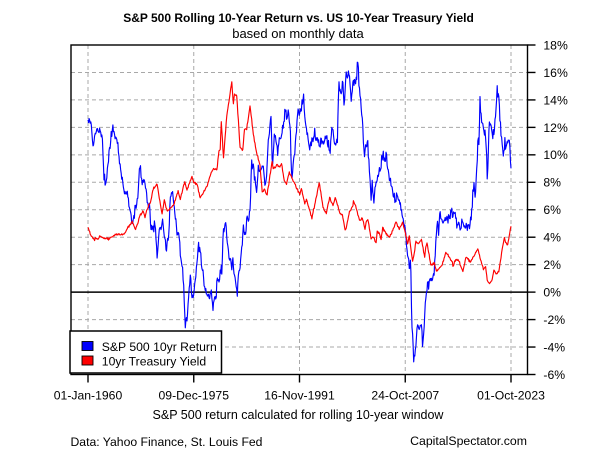 Image resolution: width=600 pixels, height=455 pixels. I want to click on svg-text: 18%, so click(555, 45).